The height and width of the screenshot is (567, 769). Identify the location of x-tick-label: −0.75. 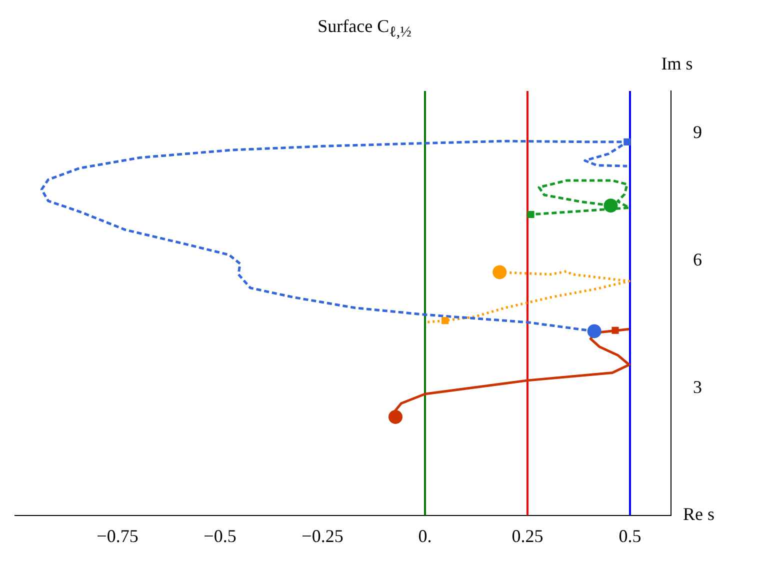
(117, 536).